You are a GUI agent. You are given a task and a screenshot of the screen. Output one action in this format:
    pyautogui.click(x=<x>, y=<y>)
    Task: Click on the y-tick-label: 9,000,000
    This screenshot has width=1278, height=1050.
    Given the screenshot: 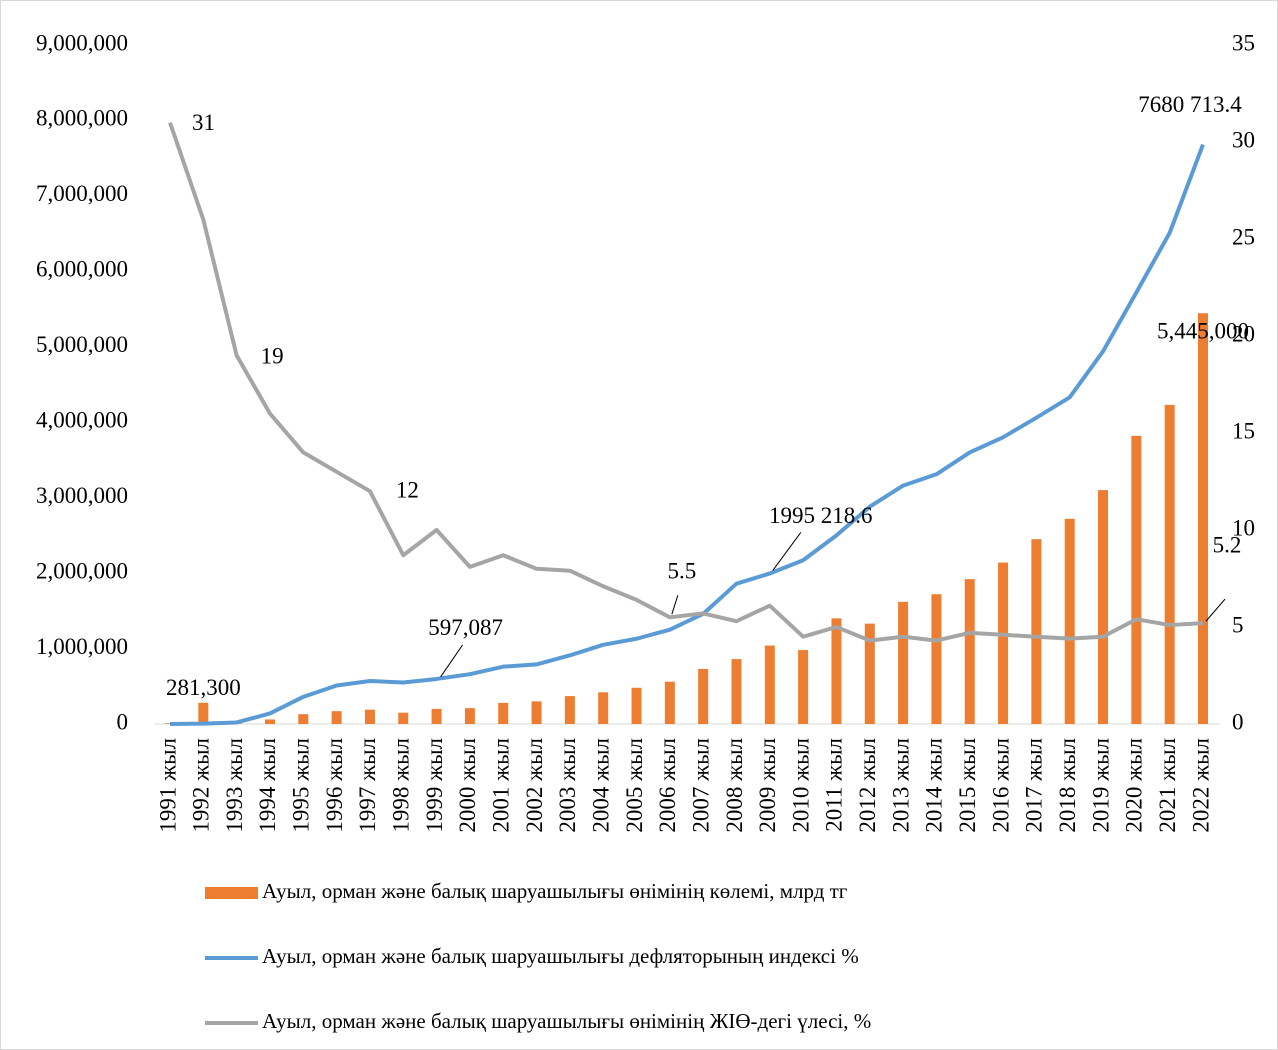 What is the action you would take?
    pyautogui.click(x=82, y=42)
    